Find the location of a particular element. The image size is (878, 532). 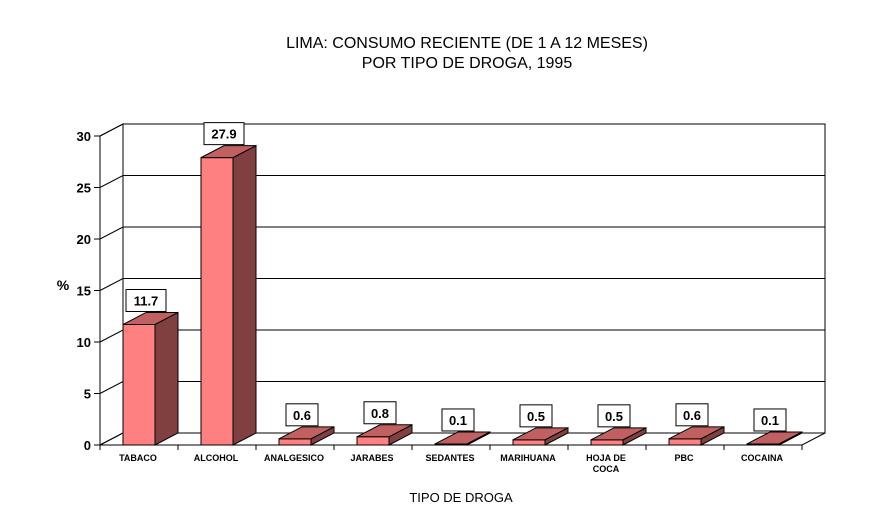

category-label: ANALGESICO is located at coordinates (294, 458).